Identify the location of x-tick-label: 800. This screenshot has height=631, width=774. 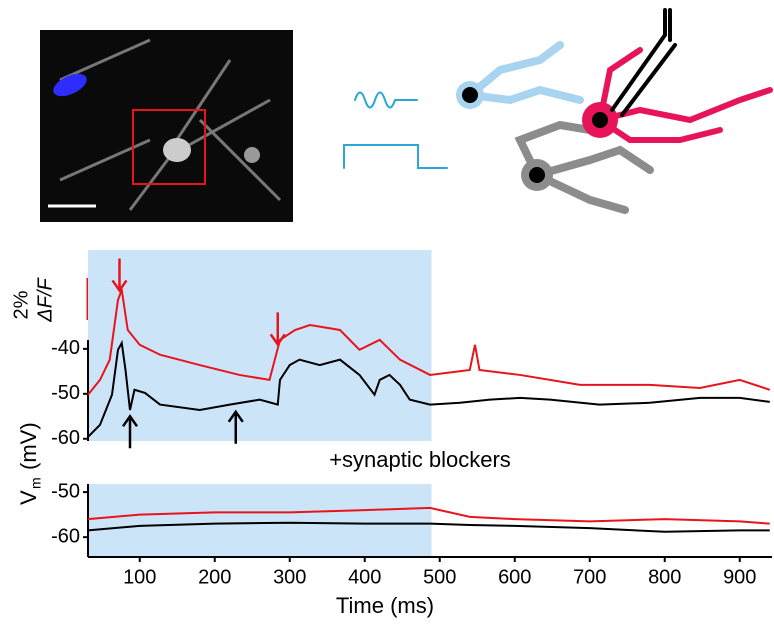
(664, 577).